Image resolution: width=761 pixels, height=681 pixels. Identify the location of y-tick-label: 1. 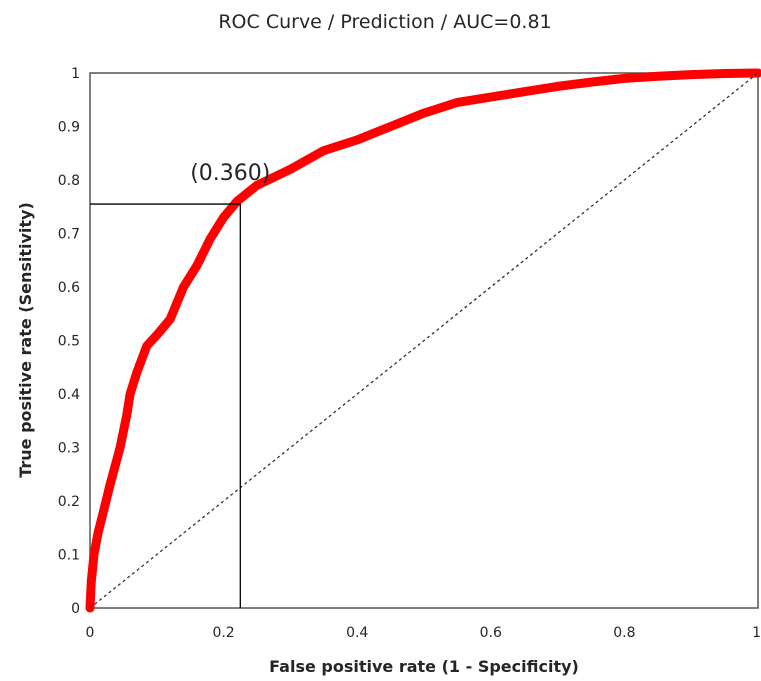
(75, 74).